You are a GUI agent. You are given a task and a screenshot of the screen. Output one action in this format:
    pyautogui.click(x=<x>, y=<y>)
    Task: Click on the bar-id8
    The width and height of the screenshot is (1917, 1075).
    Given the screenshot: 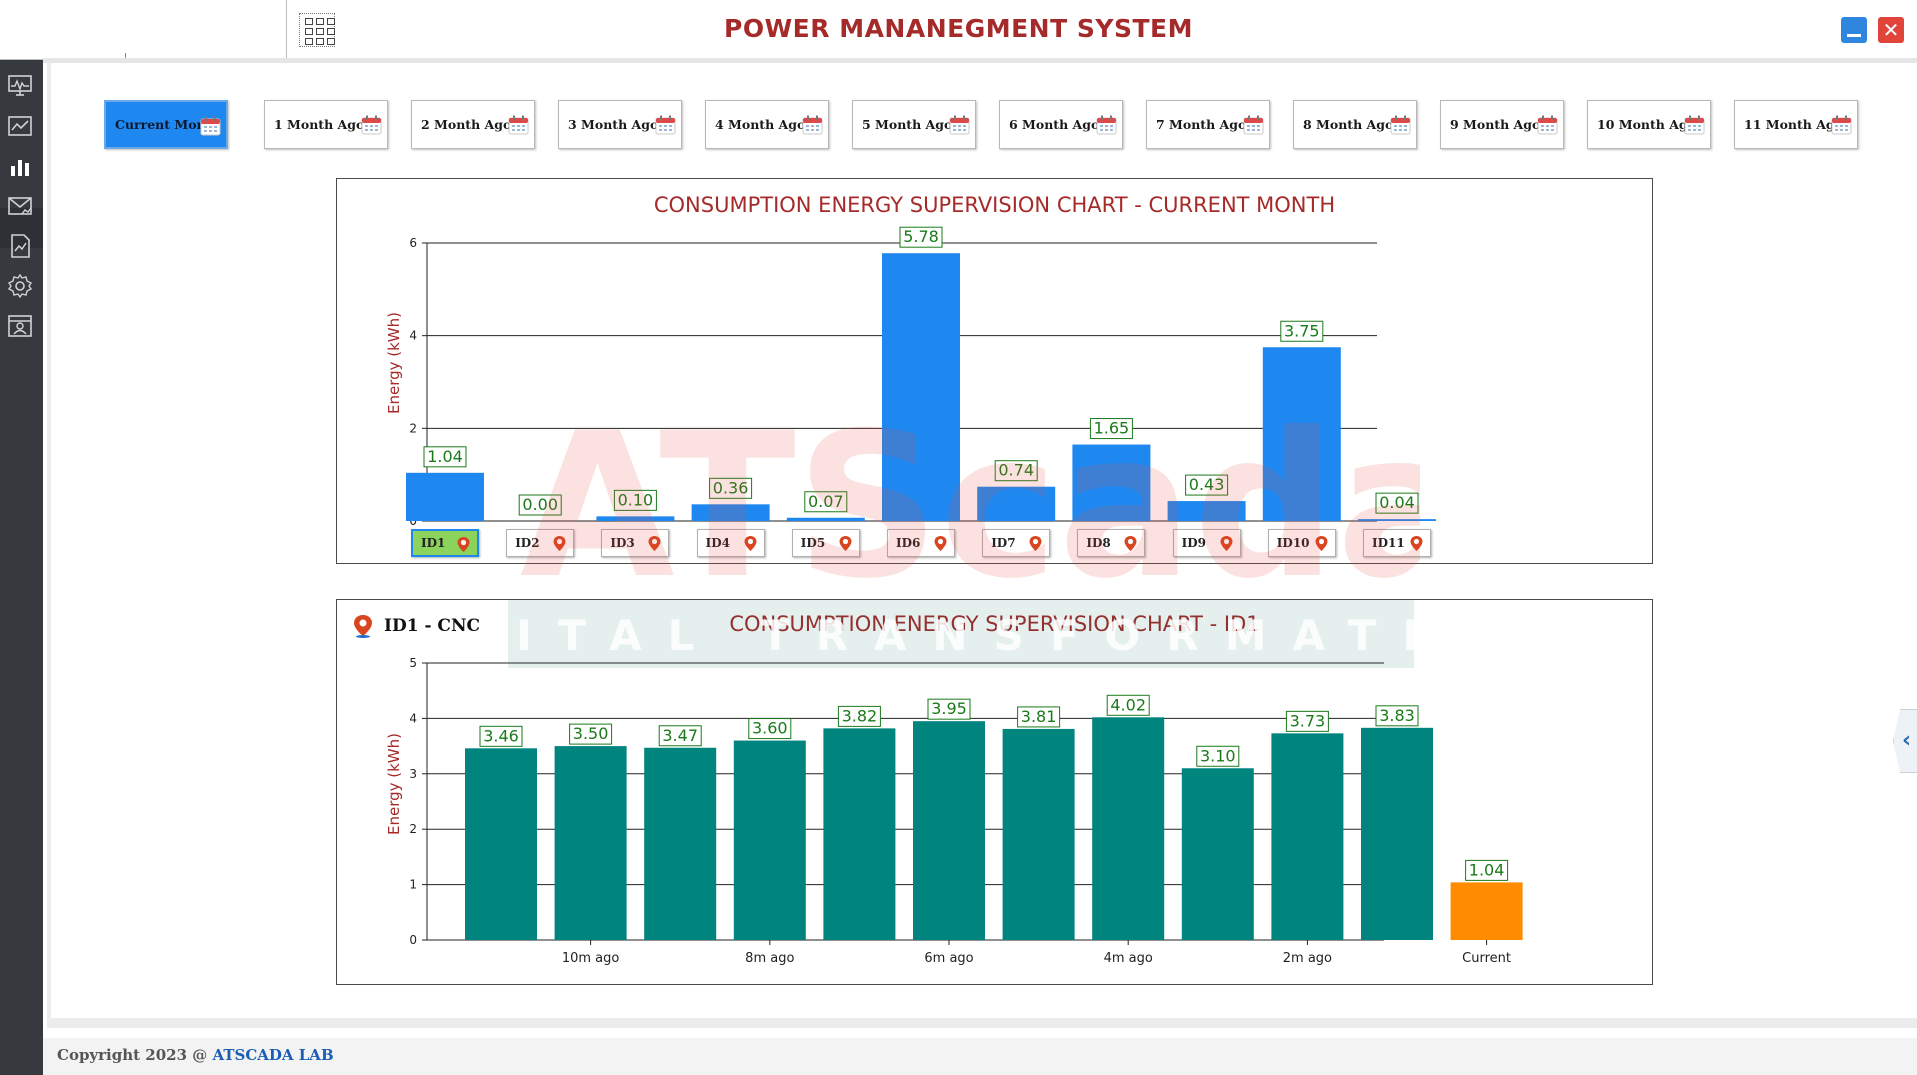 What is the action you would take?
    pyautogui.click(x=1111, y=482)
    